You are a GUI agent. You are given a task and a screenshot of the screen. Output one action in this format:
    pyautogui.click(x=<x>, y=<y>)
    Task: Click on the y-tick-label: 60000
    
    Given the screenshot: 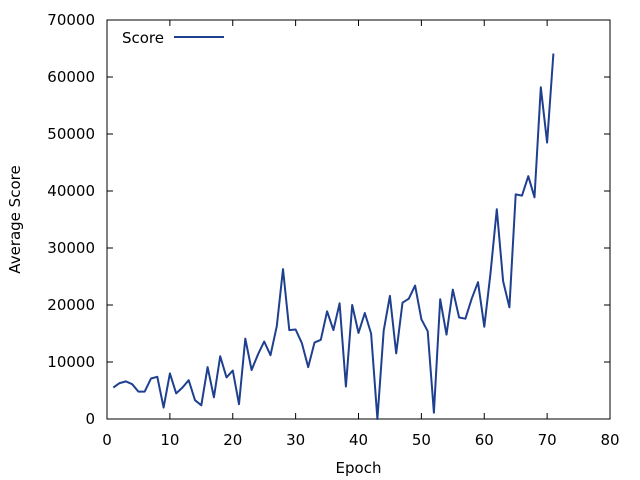 What is the action you would take?
    pyautogui.click(x=71, y=77)
    